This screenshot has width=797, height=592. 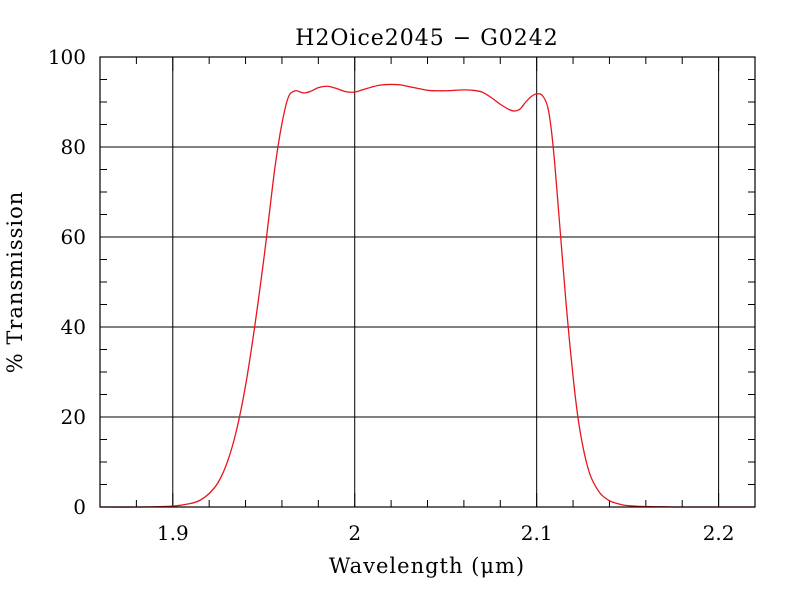 What do you see at coordinates (15, 282) in the screenshot?
I see `y-axis-label: % Transmission` at bounding box center [15, 282].